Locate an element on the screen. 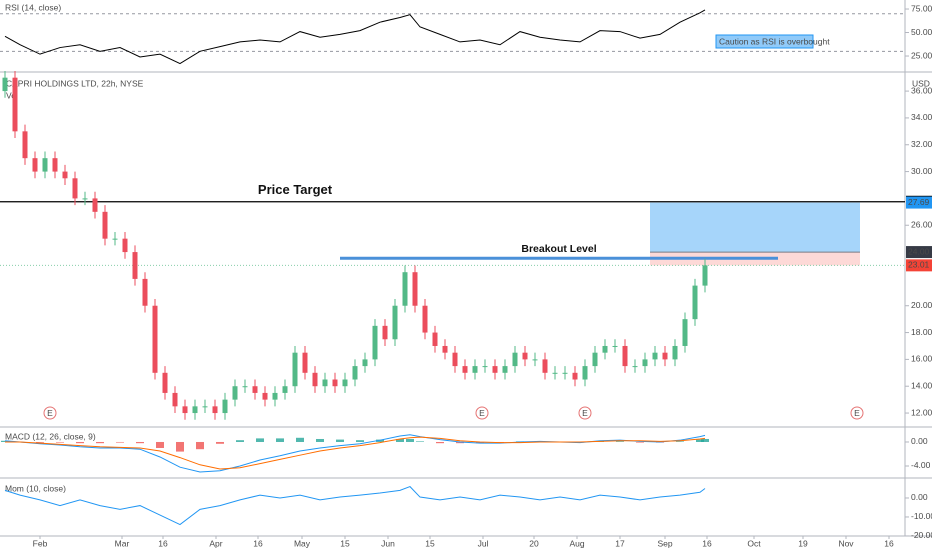 The height and width of the screenshot is (550, 932). volume-label: Vol is located at coordinates (12, 95).